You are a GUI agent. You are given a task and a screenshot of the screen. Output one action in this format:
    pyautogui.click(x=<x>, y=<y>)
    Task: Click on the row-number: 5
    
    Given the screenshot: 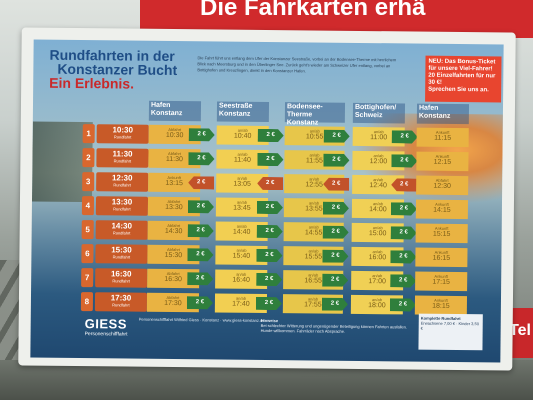 What is the action you would take?
    pyautogui.click(x=87, y=230)
    